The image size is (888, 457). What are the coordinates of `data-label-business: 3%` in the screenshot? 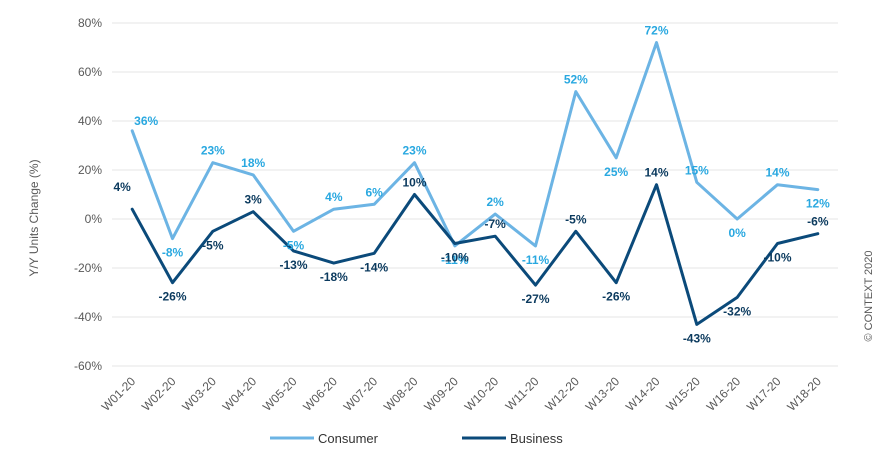 It's located at (253, 200).